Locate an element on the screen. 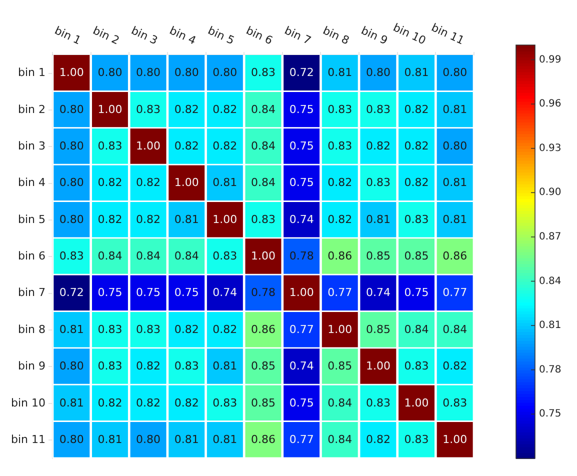 The height and width of the screenshot is (476, 577). color-bar-label: 0.78 is located at coordinates (550, 370).